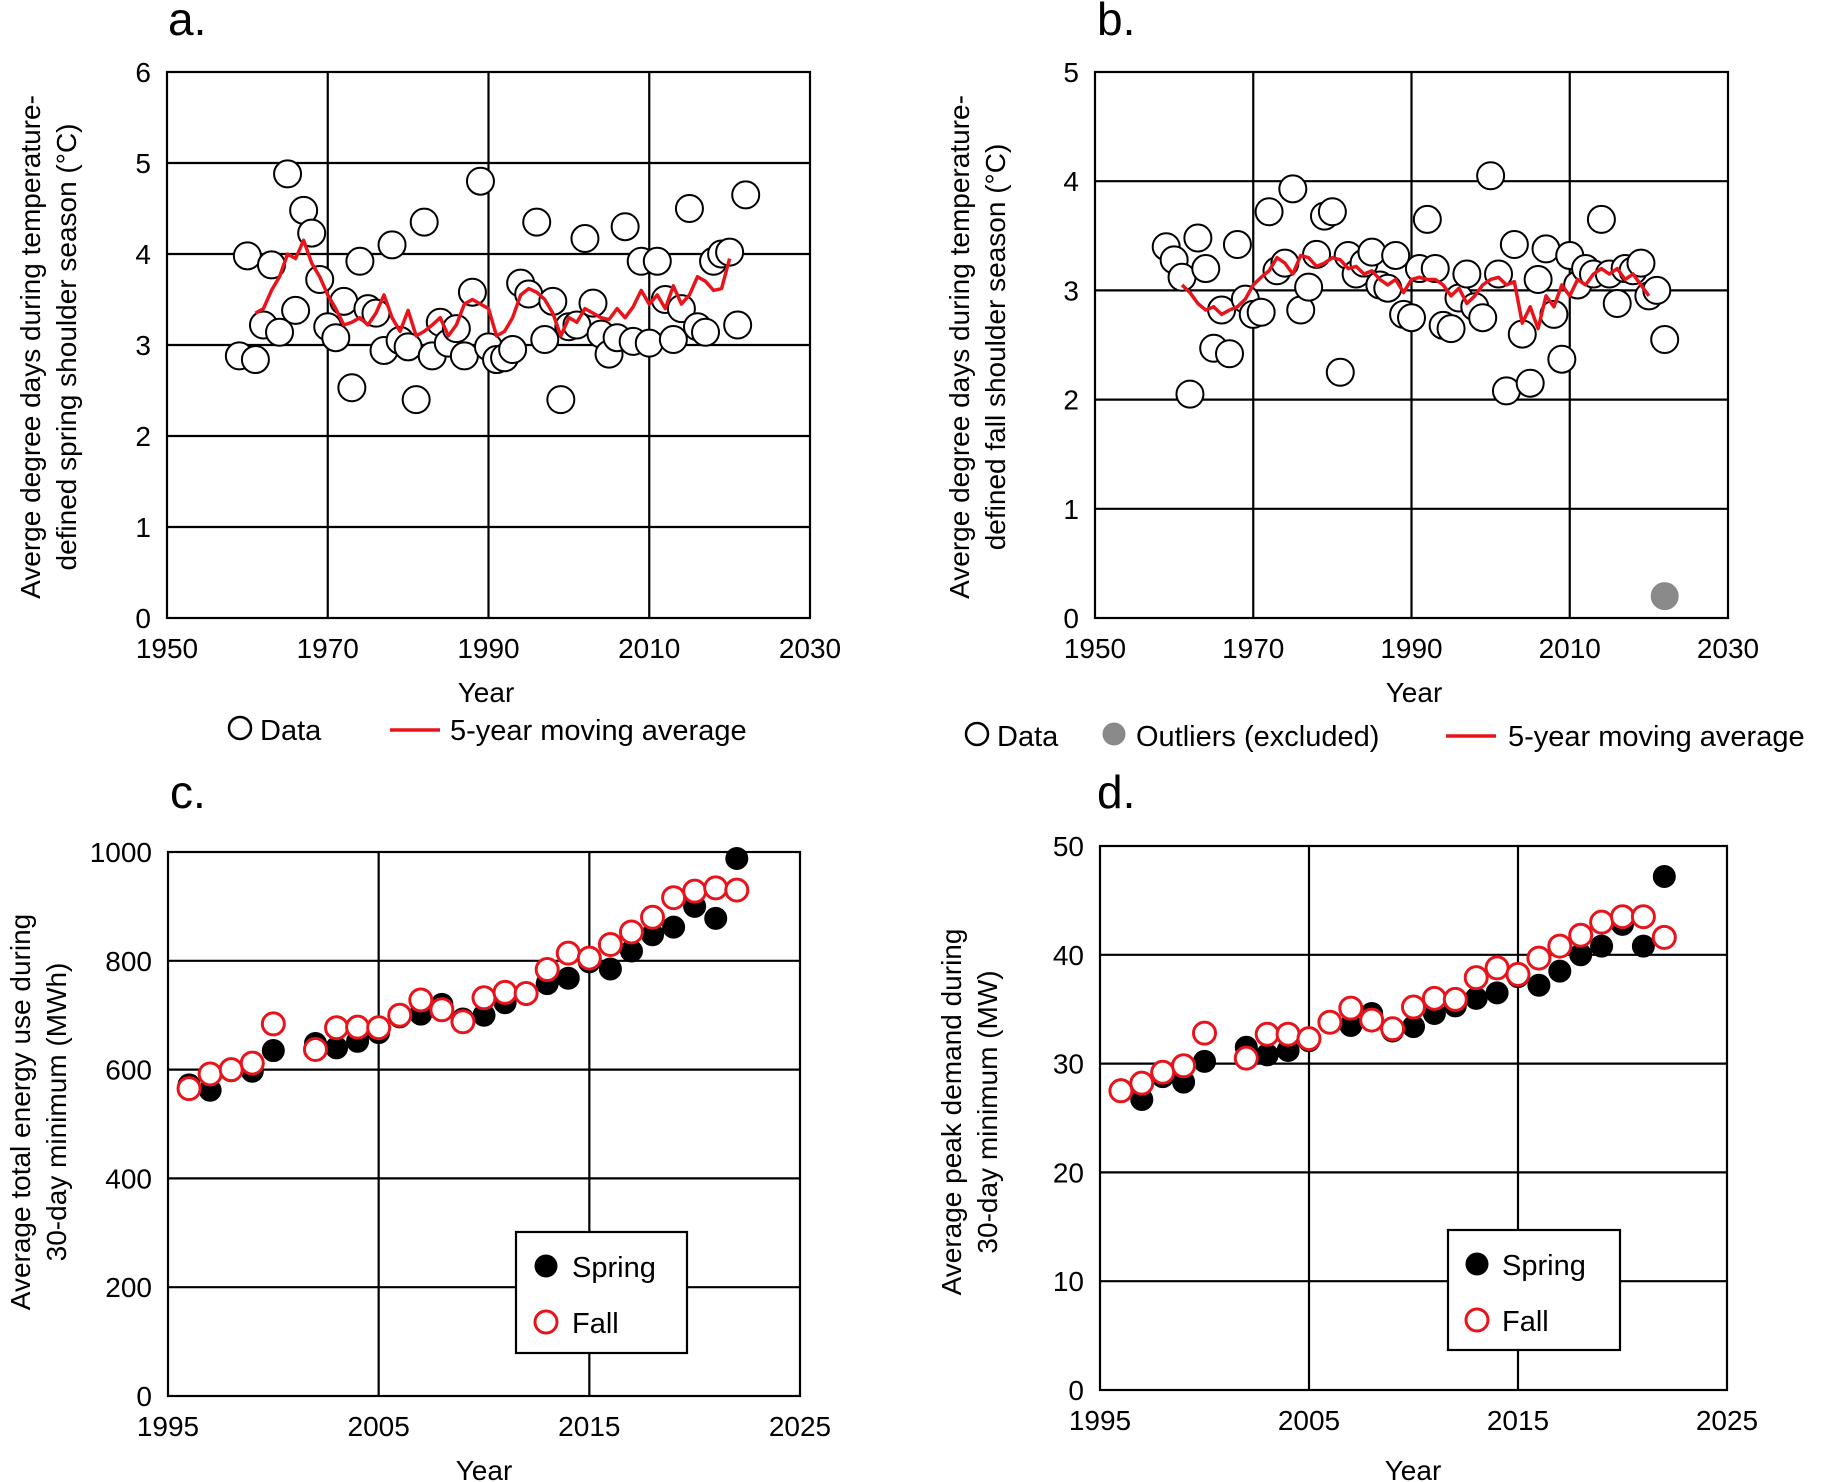 This screenshot has width=1848, height=1482. I want to click on panel-c-y-tick-label: 200, so click(128, 1287).